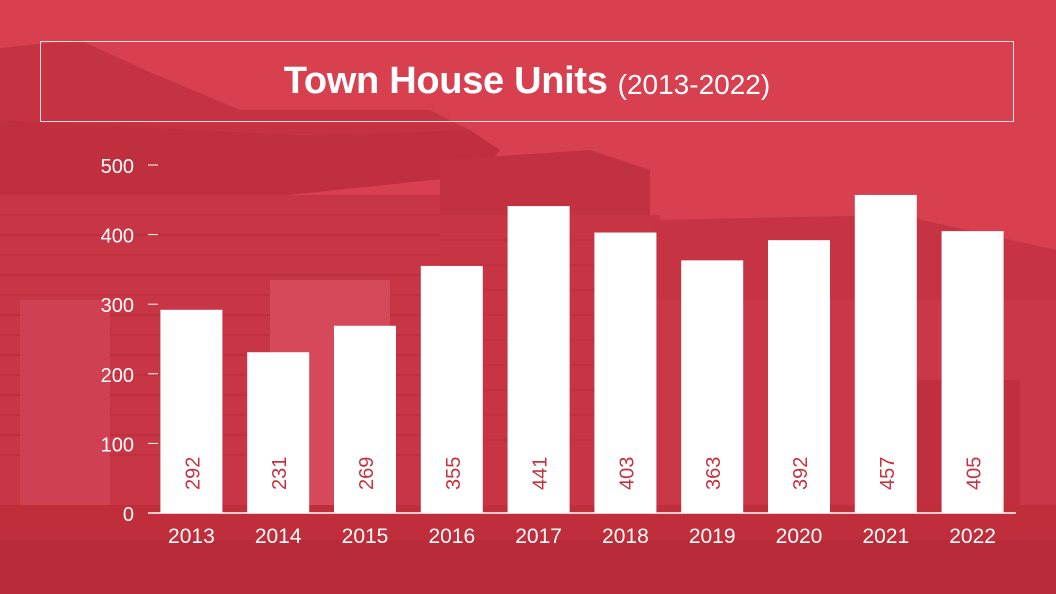  Describe the element at coordinates (799, 536) in the screenshot. I see `x-tick-label: 2020` at that location.